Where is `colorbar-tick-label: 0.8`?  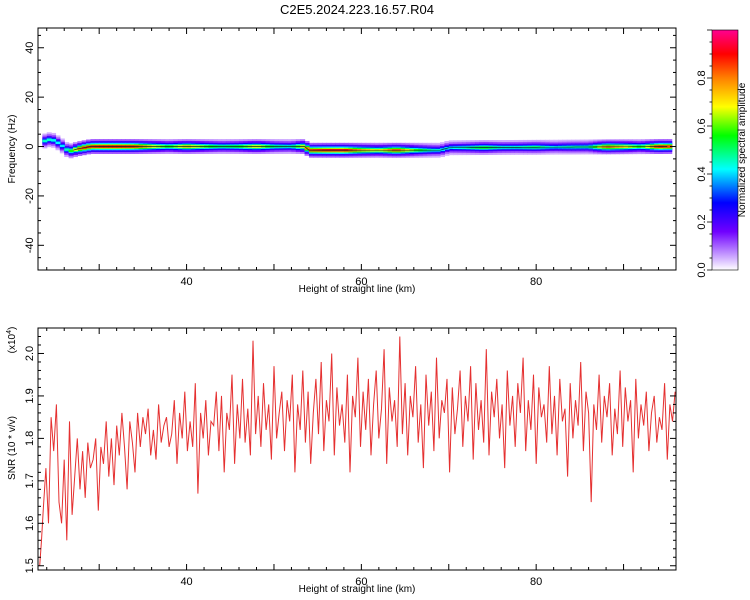
colorbar-tick-label: 0.8 is located at coordinates (702, 77).